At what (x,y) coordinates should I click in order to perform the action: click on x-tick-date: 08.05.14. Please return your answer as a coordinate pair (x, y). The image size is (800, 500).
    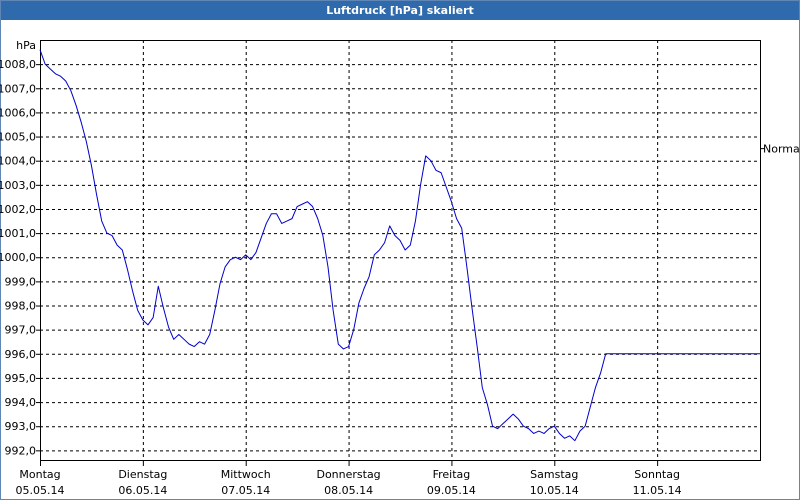
    Looking at the image, I should click on (348, 490).